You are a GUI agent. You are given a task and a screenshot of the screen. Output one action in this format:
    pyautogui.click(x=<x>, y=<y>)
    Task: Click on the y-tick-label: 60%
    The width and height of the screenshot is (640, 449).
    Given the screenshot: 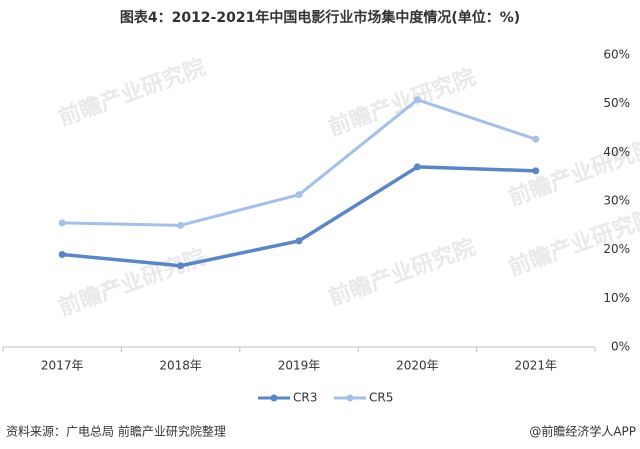 What is the action you would take?
    pyautogui.click(x=616, y=55)
    